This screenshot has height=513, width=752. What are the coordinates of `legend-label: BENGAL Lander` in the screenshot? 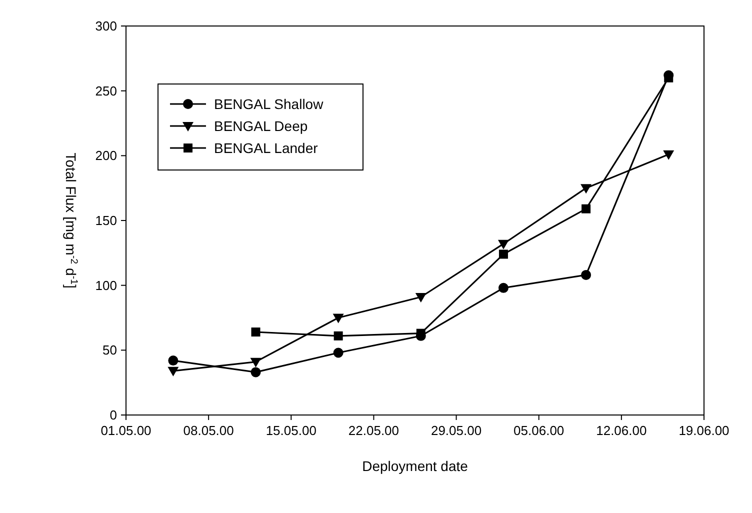 It's located at (266, 148).